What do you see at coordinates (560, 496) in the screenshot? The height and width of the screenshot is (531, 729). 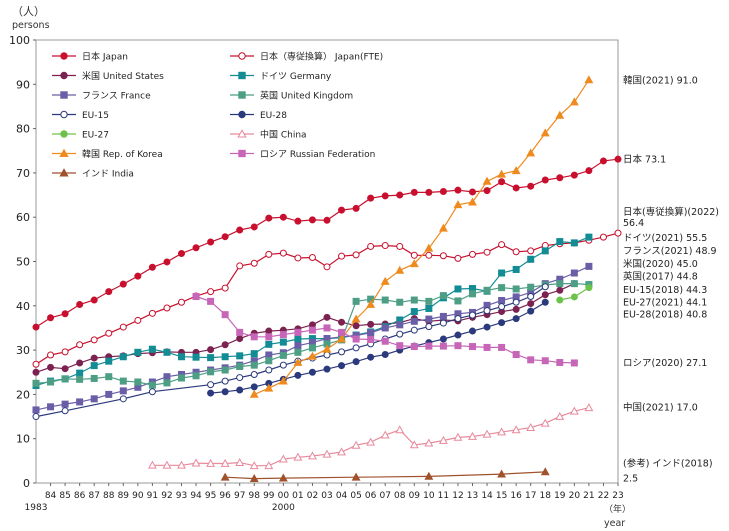 I see `x-tick-label: 19` at bounding box center [560, 496].